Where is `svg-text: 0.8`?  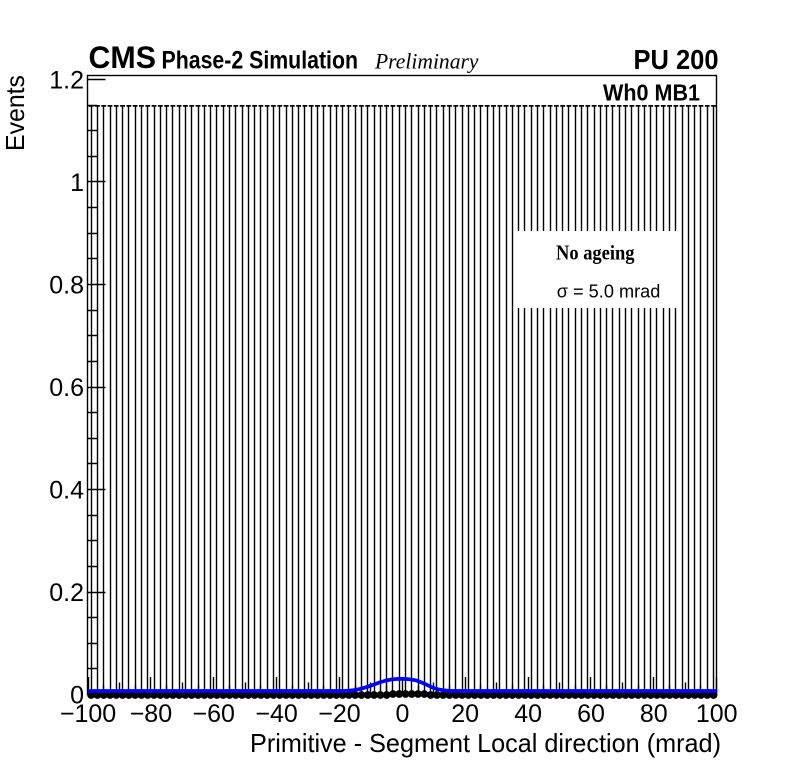
svg-text: 0.8 is located at coordinates (66, 286).